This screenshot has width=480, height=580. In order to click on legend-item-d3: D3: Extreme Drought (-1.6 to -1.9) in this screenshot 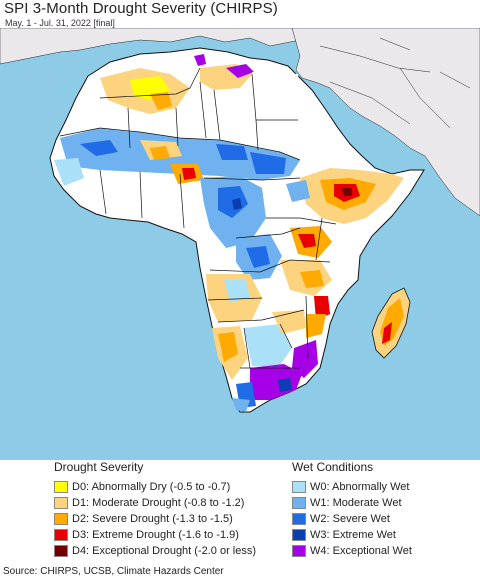, I will do `click(155, 535)`.